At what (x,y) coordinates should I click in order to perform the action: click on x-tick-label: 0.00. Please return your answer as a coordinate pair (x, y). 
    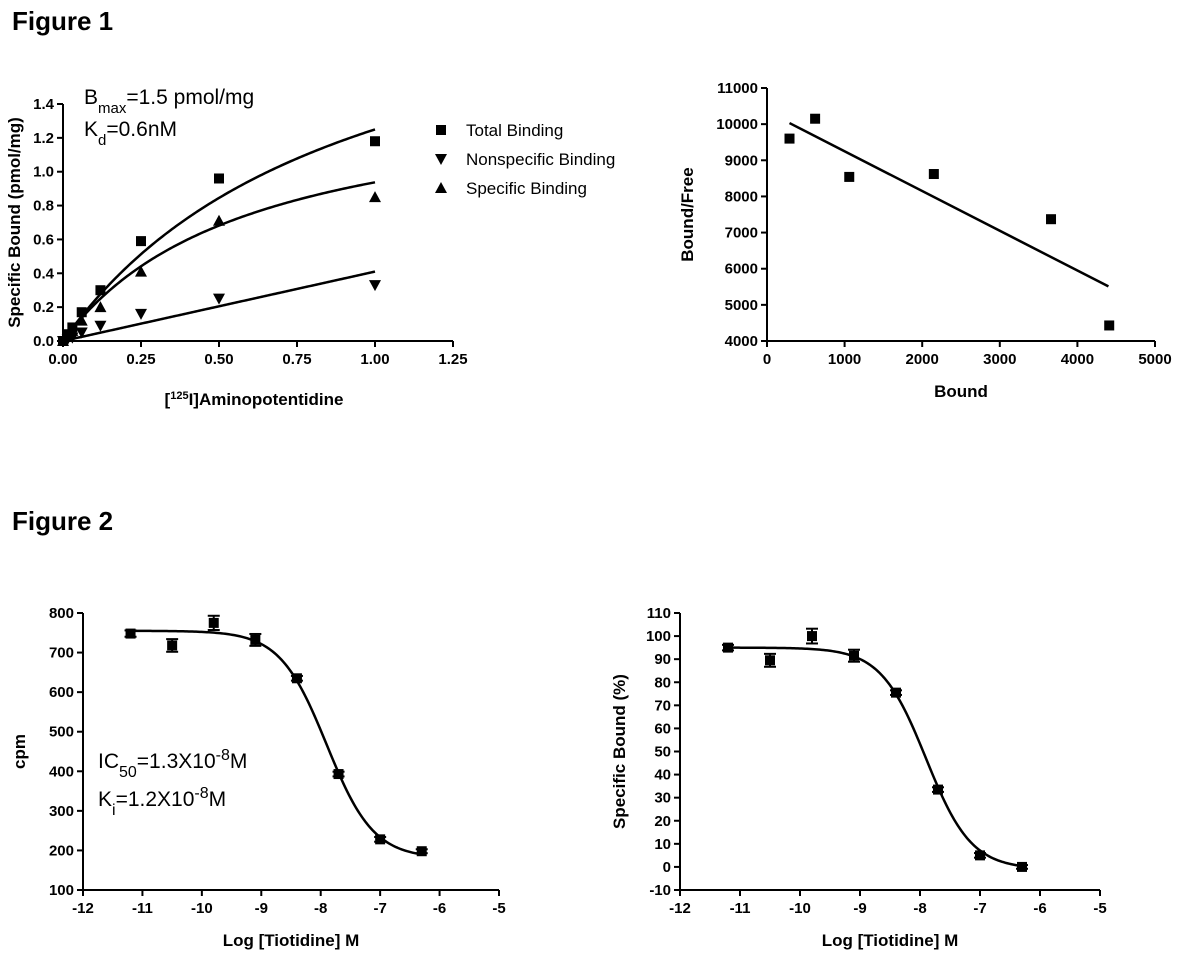
    Looking at the image, I should click on (62, 359).